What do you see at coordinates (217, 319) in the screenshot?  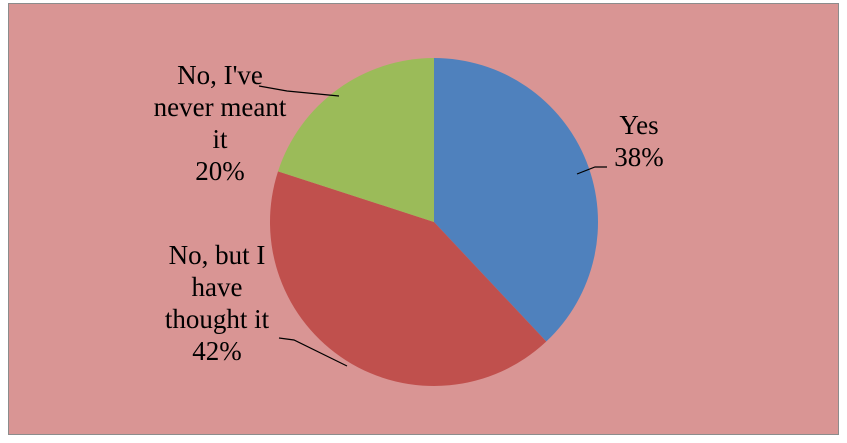 I see `slice-category-line: thought it` at bounding box center [217, 319].